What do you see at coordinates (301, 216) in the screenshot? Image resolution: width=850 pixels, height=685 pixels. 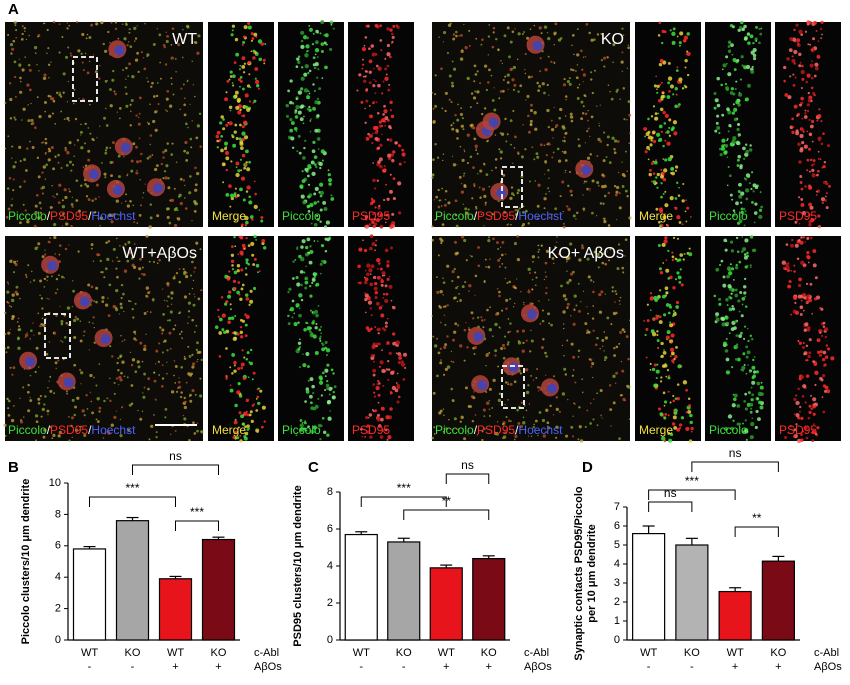 I see `strip-label: Piccolo` at bounding box center [301, 216].